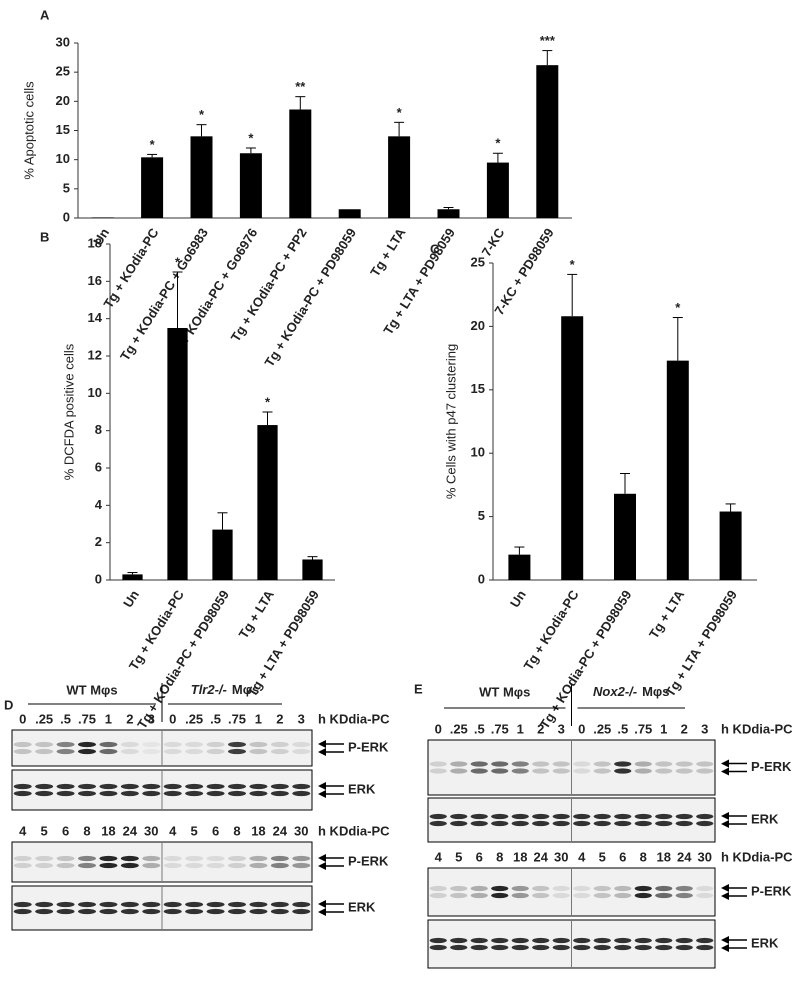 This screenshot has width=800, height=992. Describe the element at coordinates (771, 890) in the screenshot. I see `band-label: P-ERK` at that location.